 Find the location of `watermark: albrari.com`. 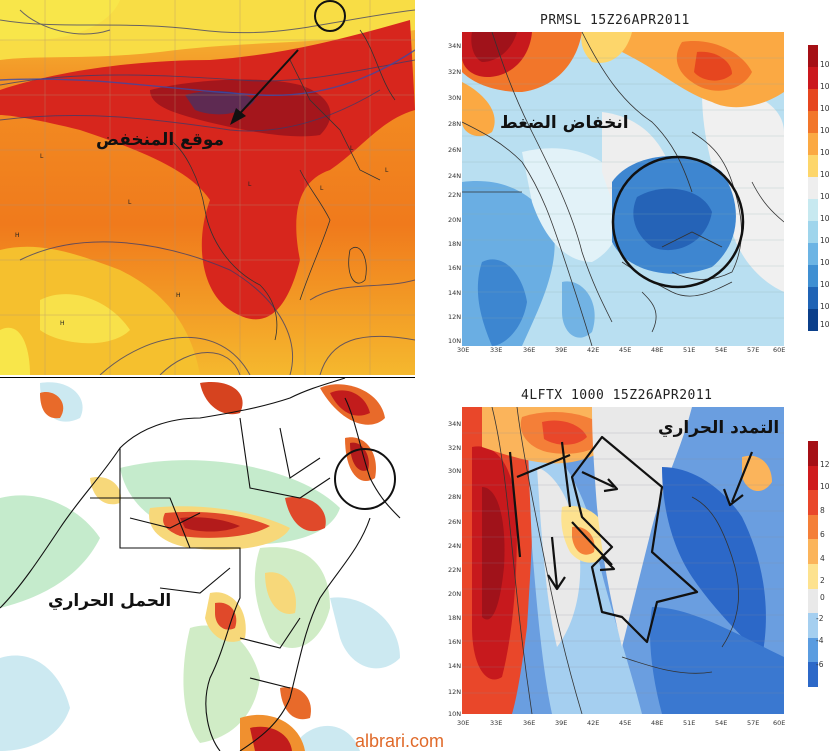

watermark: albrari.com is located at coordinates (400, 741).